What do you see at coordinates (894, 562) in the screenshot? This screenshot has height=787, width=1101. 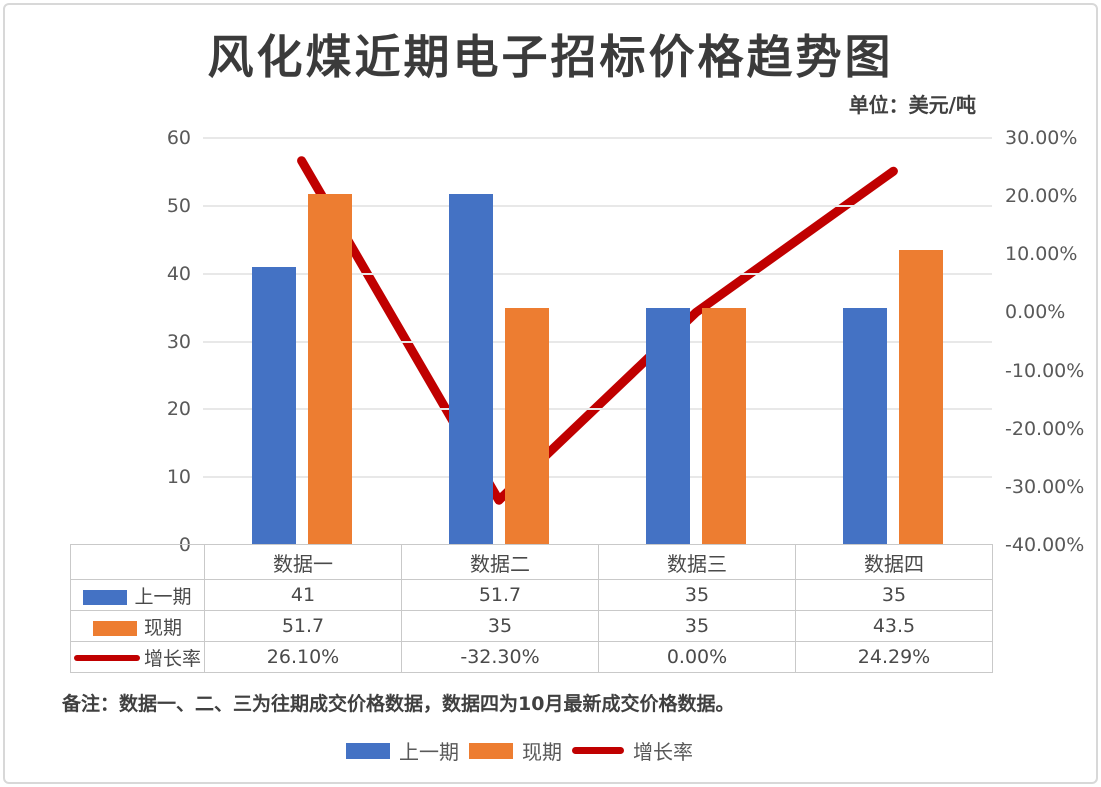 I see `category-header: 数据四` at bounding box center [894, 562].